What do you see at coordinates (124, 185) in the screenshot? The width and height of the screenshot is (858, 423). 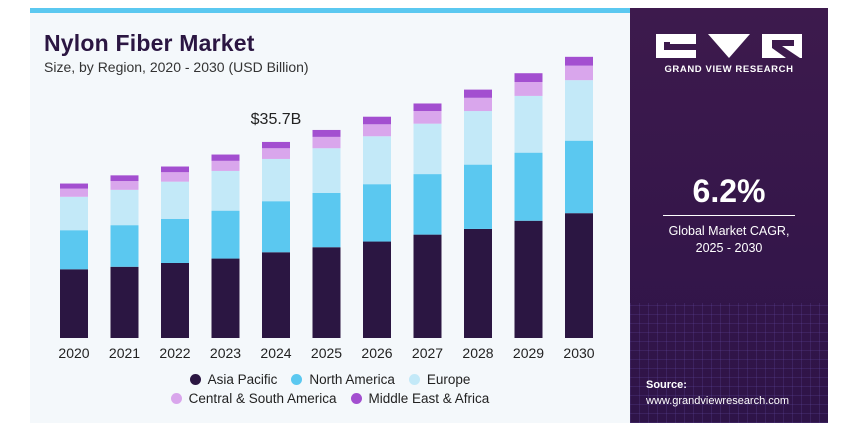 I see `bar-segment-central-south-america-2021` at bounding box center [124, 185].